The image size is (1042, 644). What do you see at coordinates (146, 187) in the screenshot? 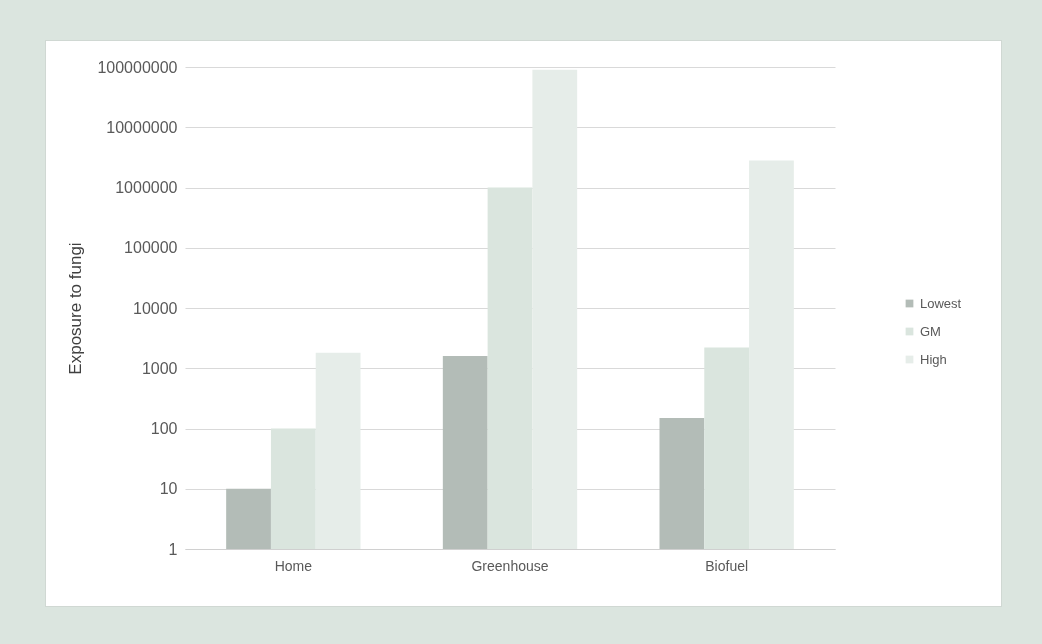
I see `y-tick-label: 1000000` at bounding box center [146, 187].